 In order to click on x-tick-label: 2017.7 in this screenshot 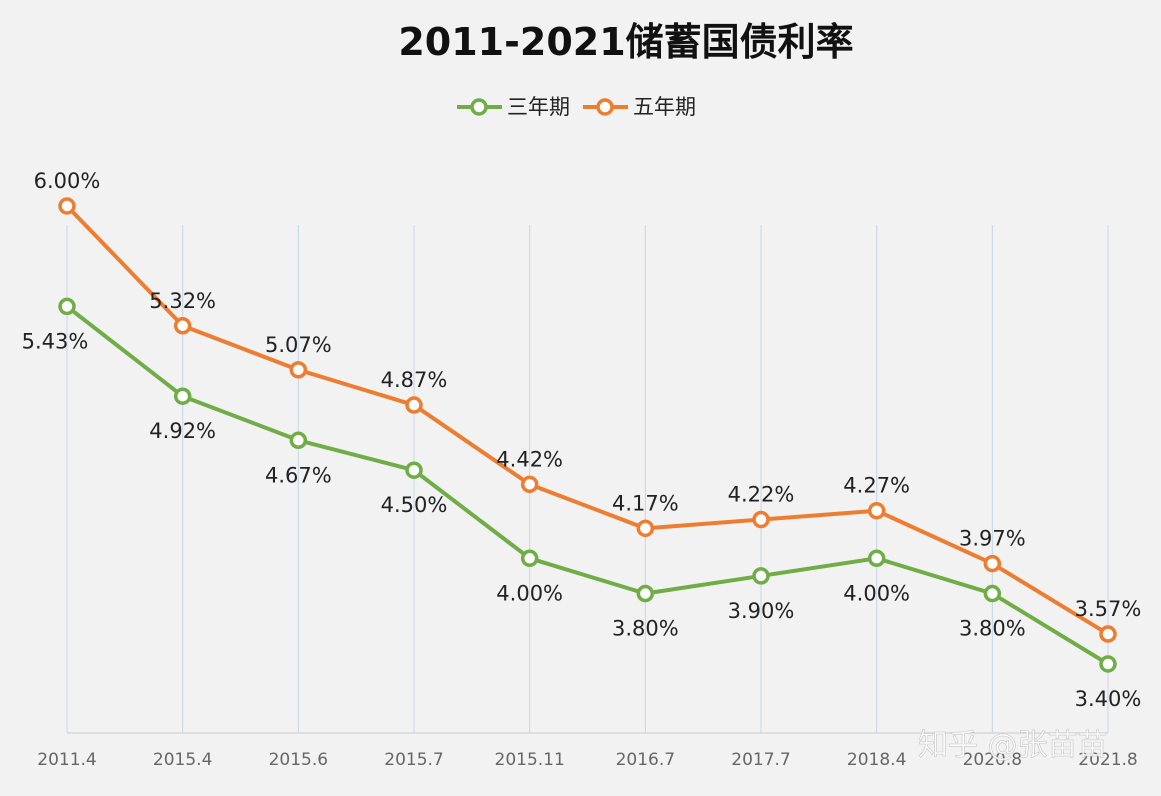, I will do `click(760, 760)`.